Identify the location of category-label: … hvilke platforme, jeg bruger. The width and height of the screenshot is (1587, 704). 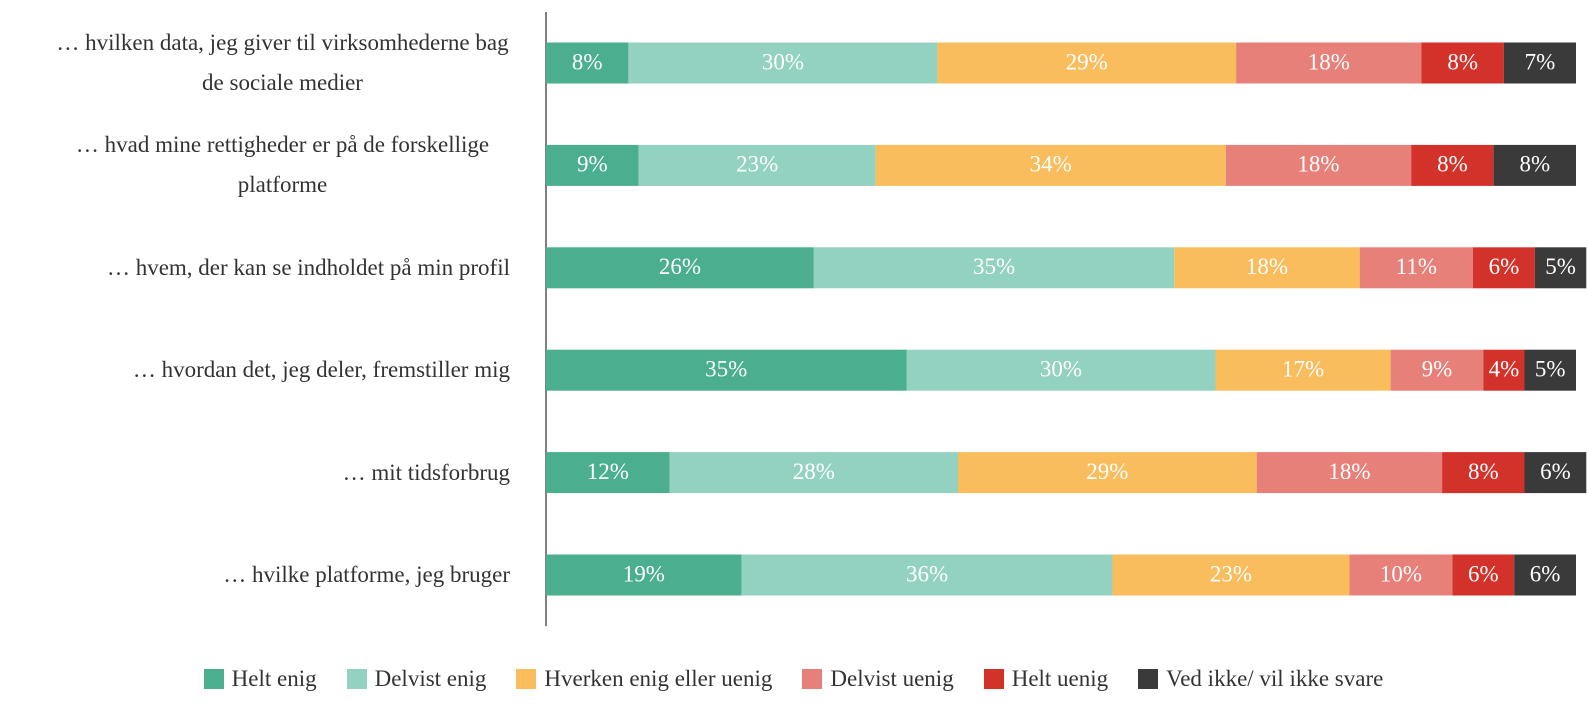
(366, 574).